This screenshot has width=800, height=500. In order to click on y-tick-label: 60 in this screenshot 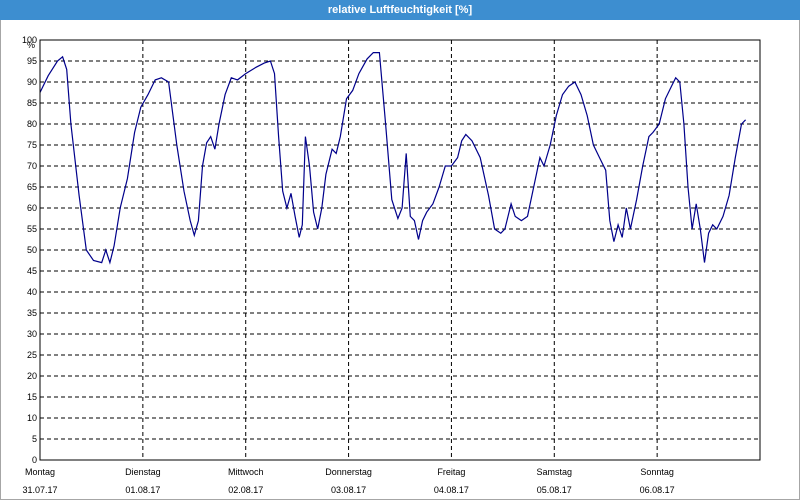, I will do `click(32, 208)`.